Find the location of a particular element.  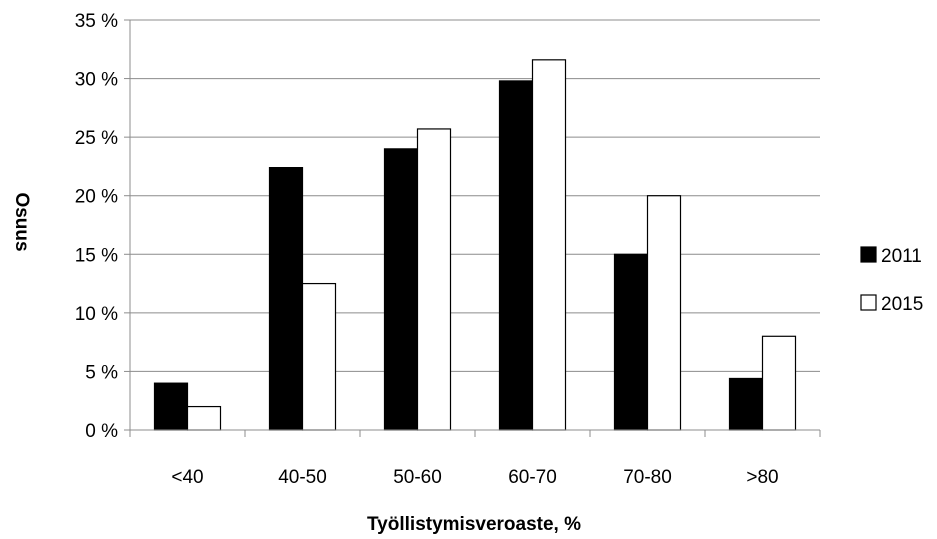

y-tick-label: 20 % is located at coordinates (96, 197).